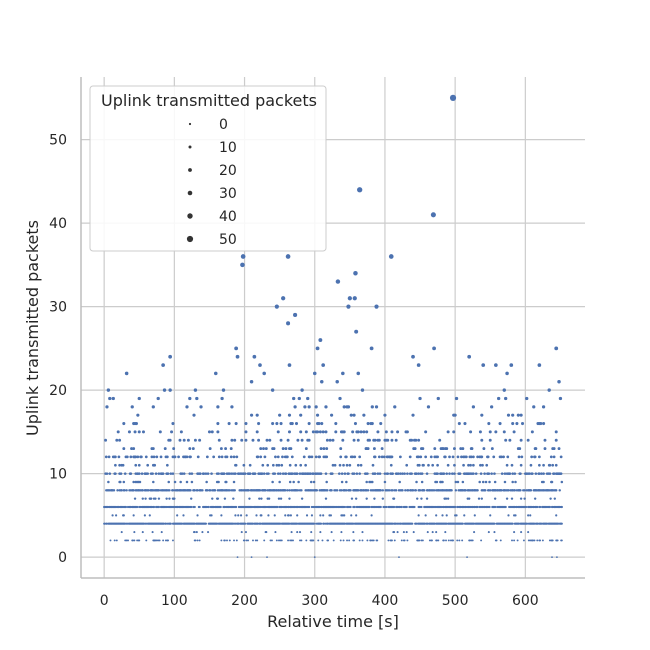 The image size is (650, 650). What do you see at coordinates (223, 125) in the screenshot?
I see `legend-label: 0` at bounding box center [223, 125].